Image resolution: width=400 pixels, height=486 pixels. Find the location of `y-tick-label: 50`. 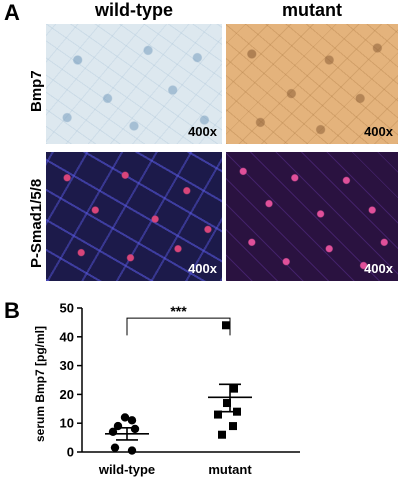

y-tick-label: 50 is located at coordinates (67, 308).